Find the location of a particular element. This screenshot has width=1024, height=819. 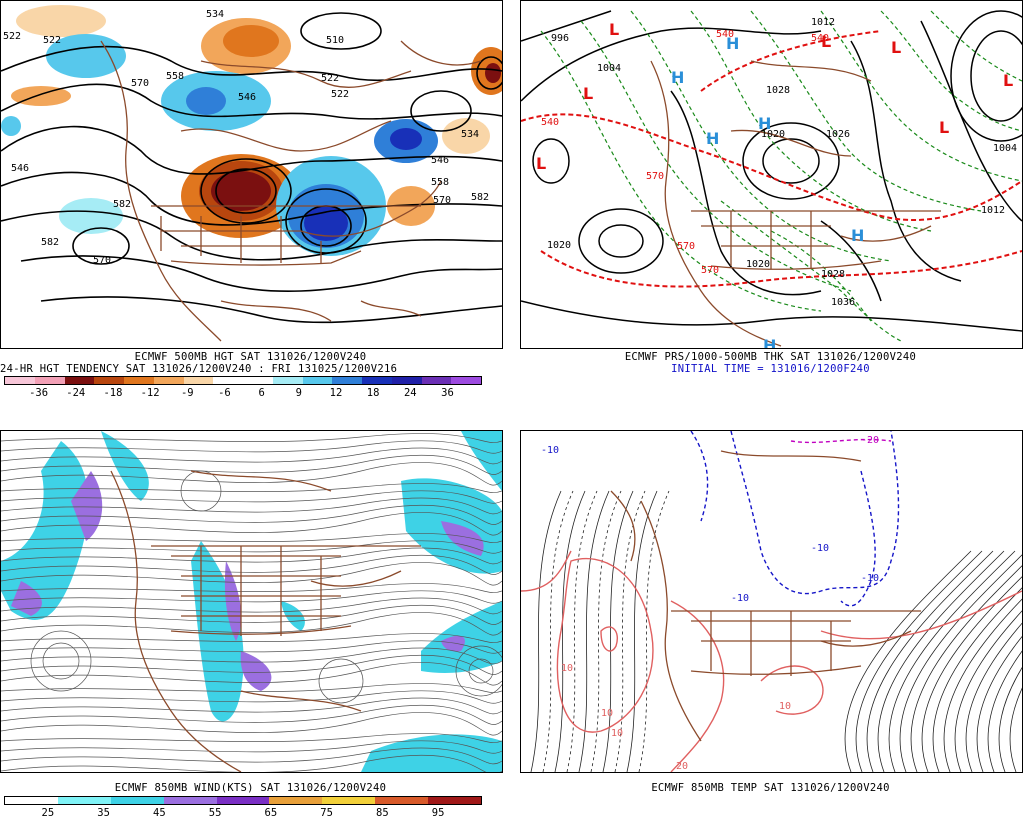

colorbar-tick-label: 85 is located at coordinates (382, 813).